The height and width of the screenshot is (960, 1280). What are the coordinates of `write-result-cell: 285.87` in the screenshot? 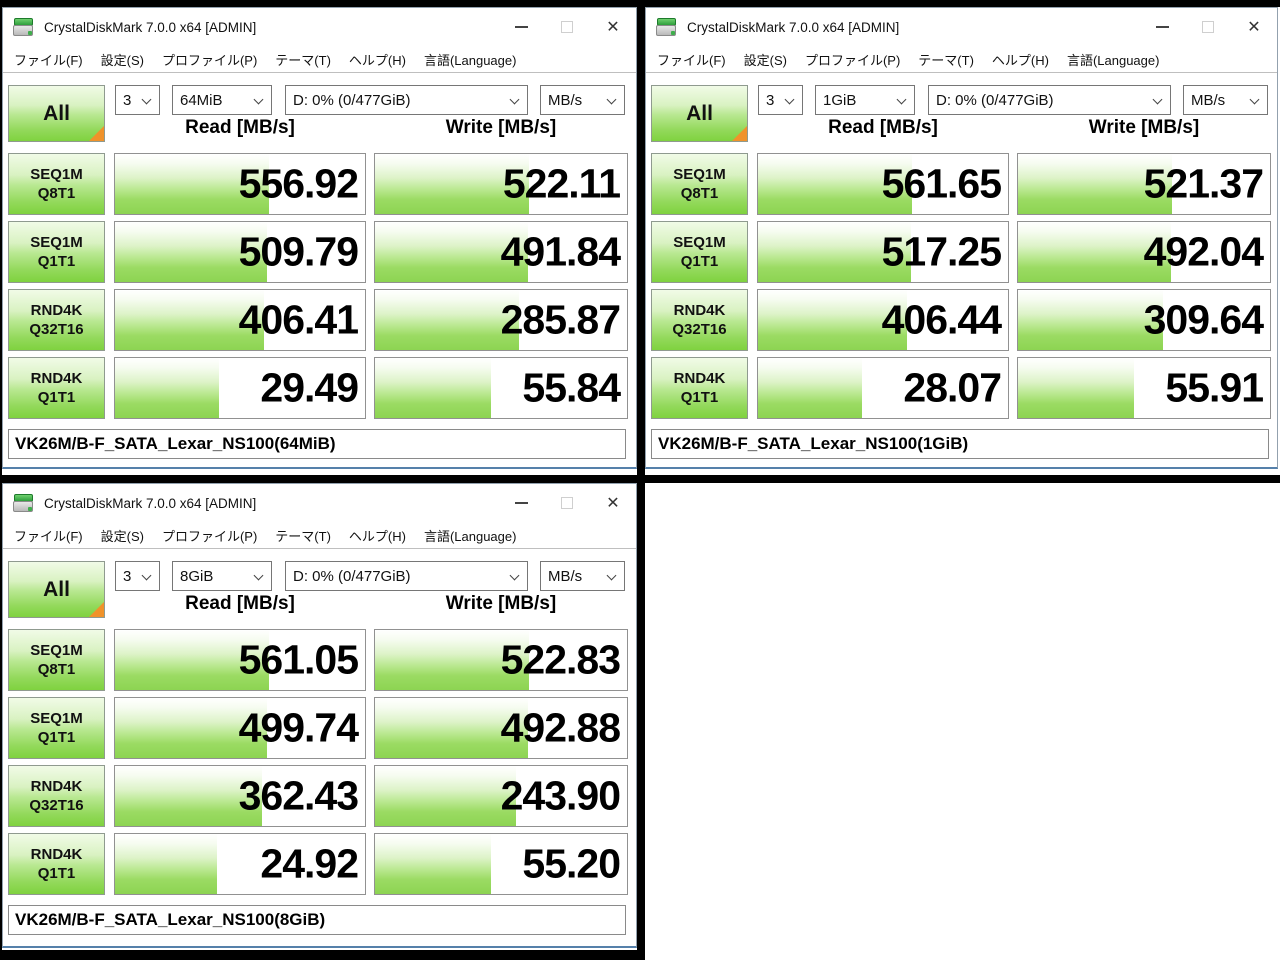 It's located at (501, 320).